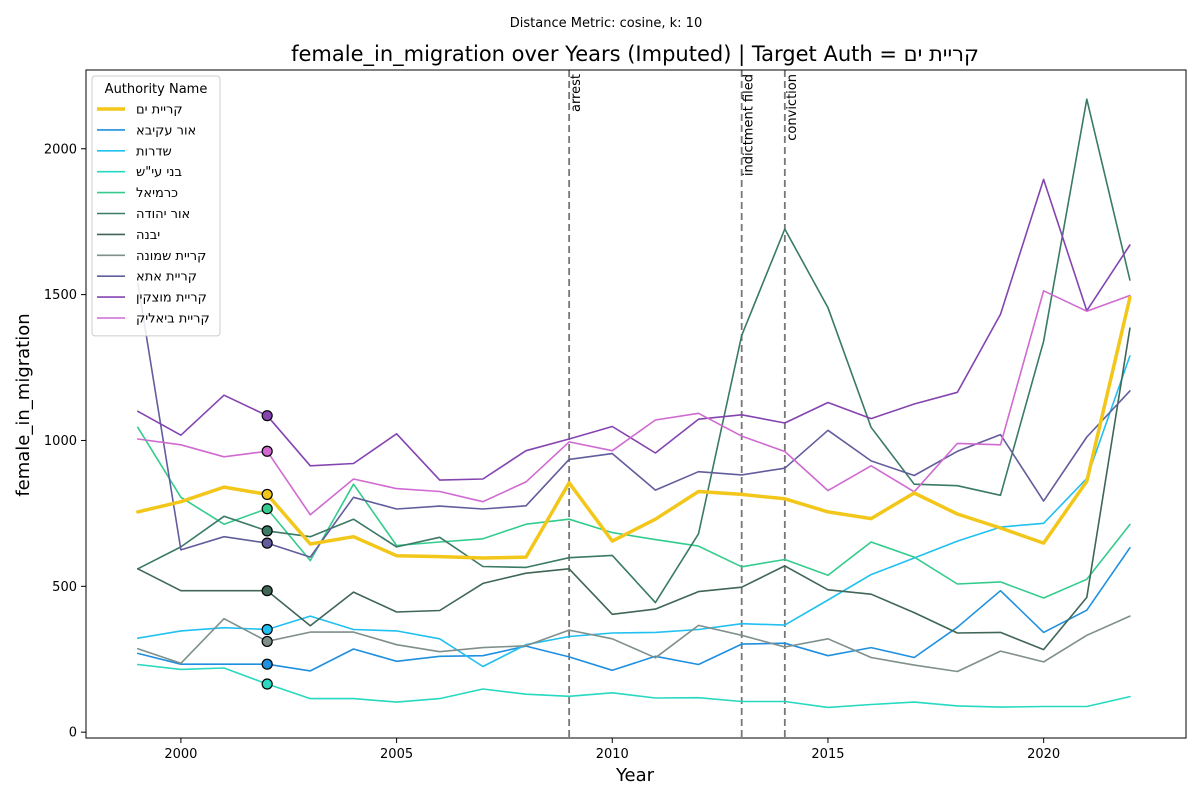  I want to click on y-tick-label: 2000, so click(60, 149).